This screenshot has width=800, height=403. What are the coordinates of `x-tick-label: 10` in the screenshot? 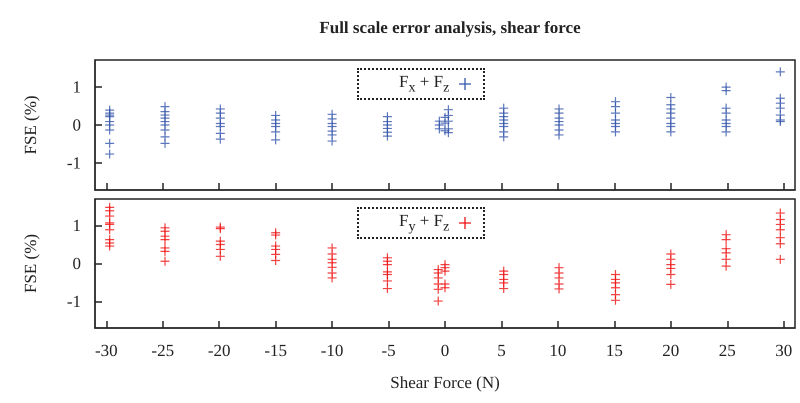 It's located at (557, 350).